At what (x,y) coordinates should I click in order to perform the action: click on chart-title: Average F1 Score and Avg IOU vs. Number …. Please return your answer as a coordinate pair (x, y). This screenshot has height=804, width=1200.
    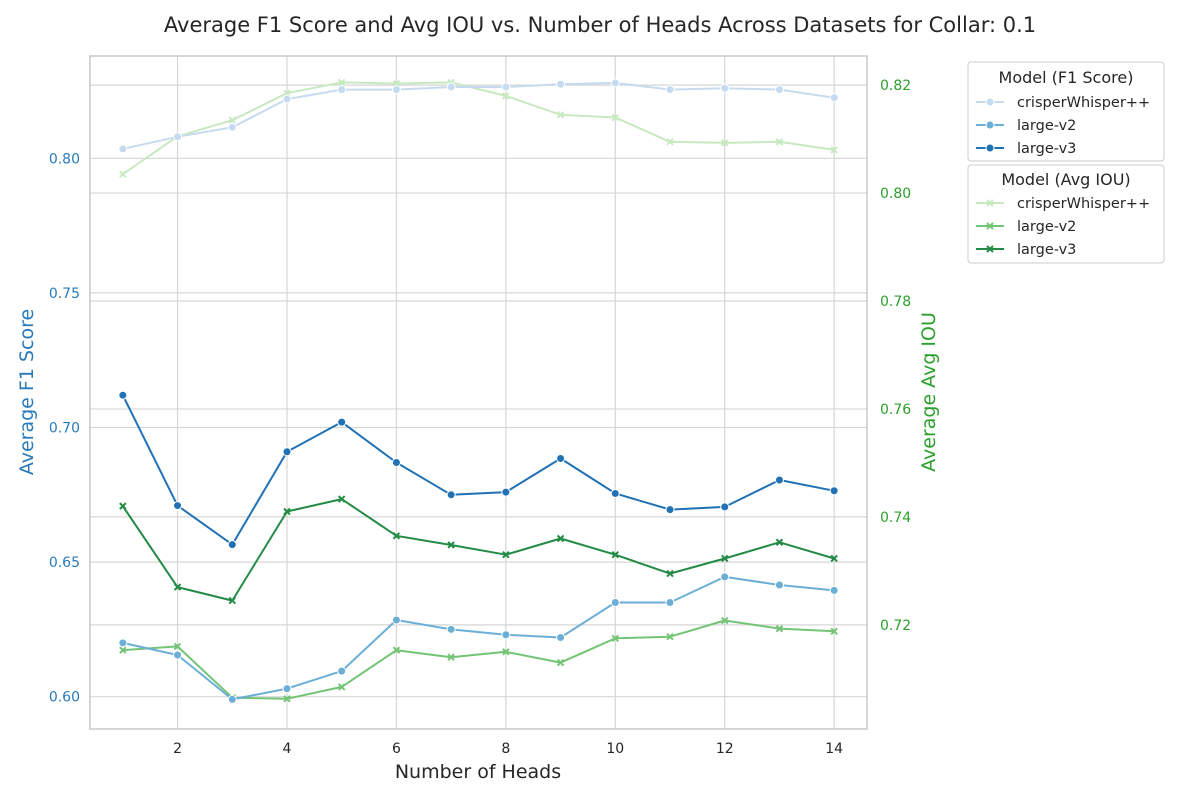
    Looking at the image, I should click on (600, 25).